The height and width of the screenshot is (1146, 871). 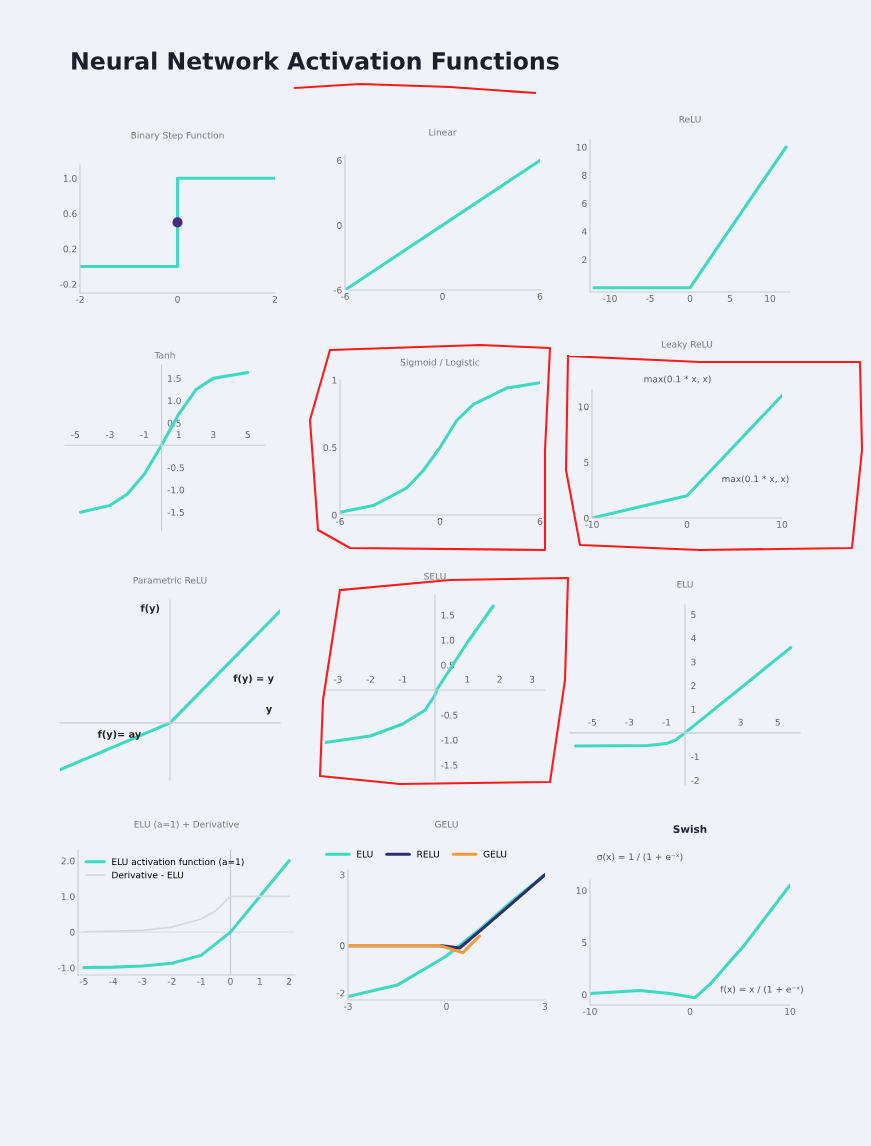 What do you see at coordinates (178, 862) in the screenshot?
I see `legend-label: ELU activation function (a=1)` at bounding box center [178, 862].